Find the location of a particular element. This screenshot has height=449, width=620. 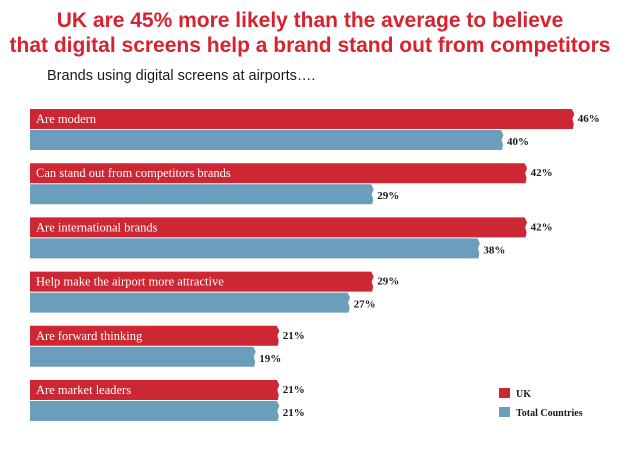

uk-value-label: 29% is located at coordinates (388, 282).